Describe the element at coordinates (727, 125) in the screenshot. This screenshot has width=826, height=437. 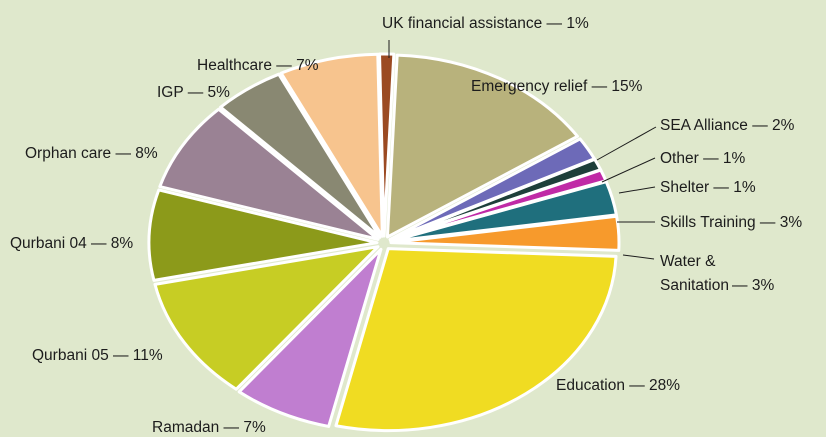
I see `label-sea-alliance: SEA Alliance — 2%` at that location.